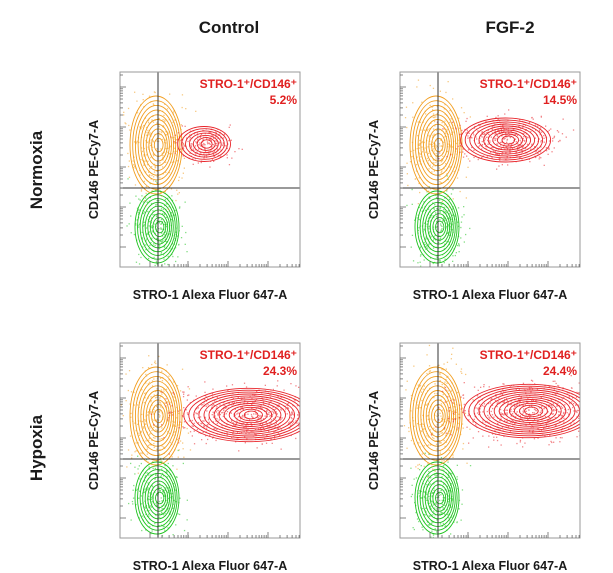 The width and height of the screenshot is (613, 573). I want to click on gate-percent-label: 24.3%, so click(280, 371).